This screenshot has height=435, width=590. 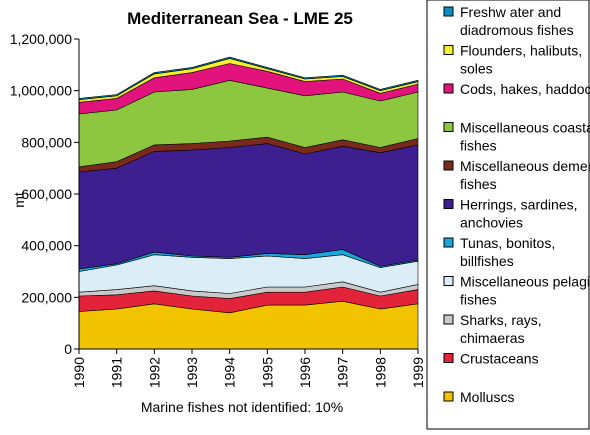 I want to click on y-tick-label: 1,200,000, so click(x=41, y=39).